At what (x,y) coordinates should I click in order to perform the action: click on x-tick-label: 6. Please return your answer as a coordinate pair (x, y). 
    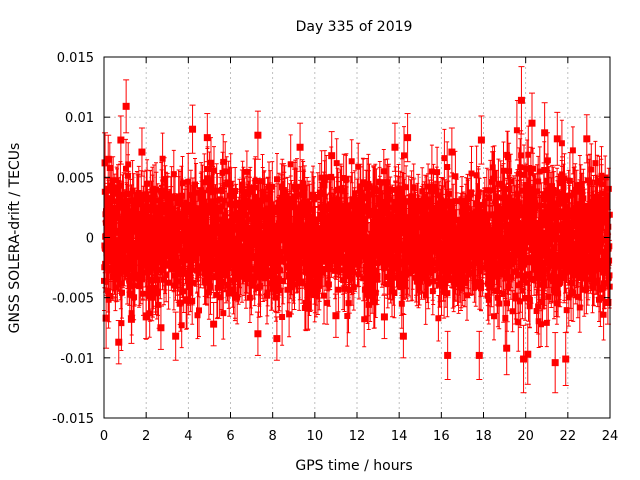
    Looking at the image, I should click on (230, 436).